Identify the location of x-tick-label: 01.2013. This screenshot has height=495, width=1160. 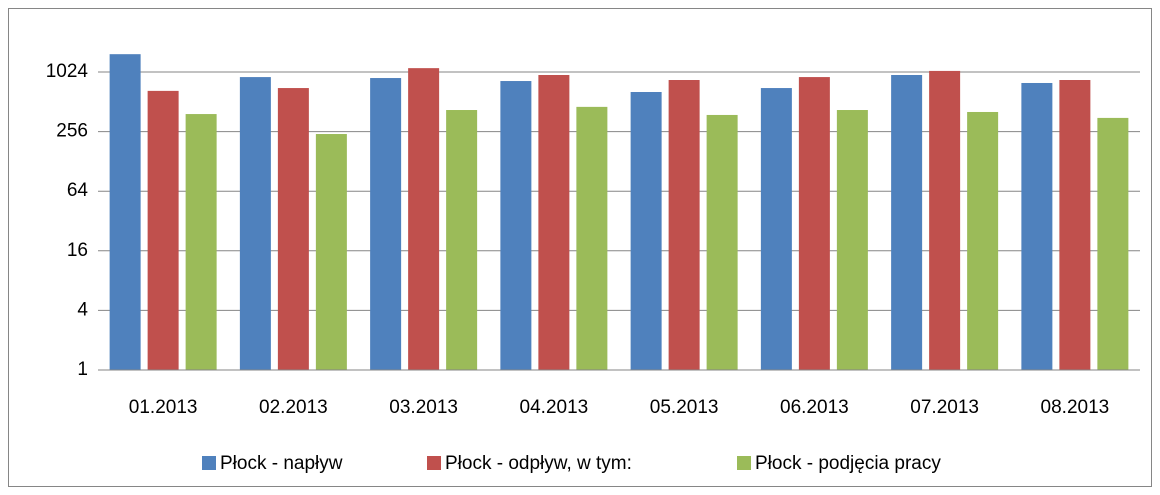
(163, 407).